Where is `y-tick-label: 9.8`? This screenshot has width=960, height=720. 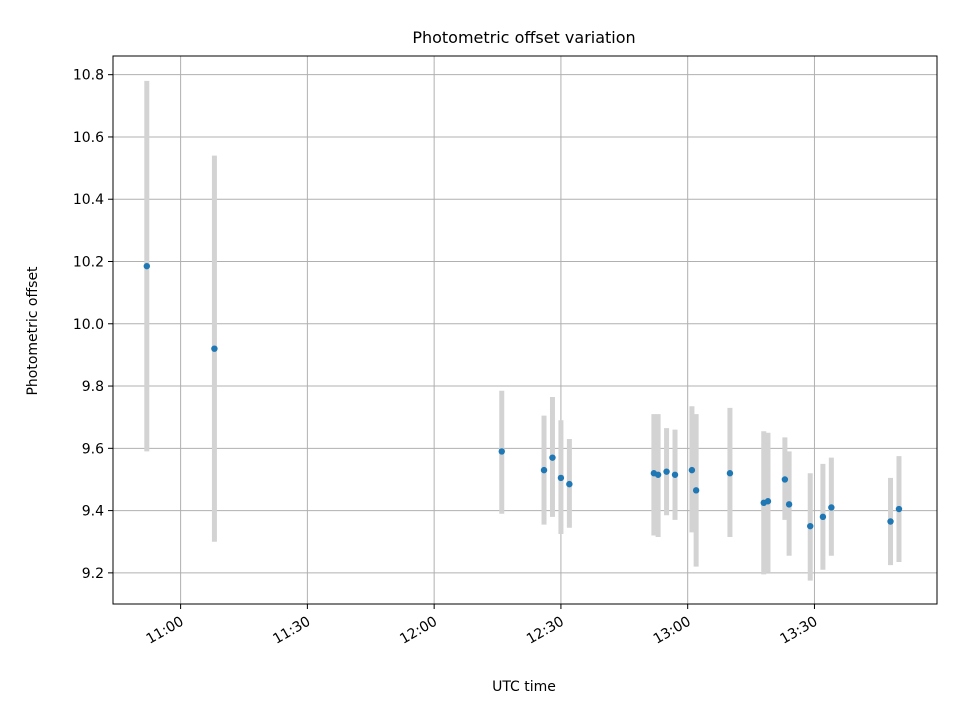 y-tick-label: 9.8 is located at coordinates (93, 387).